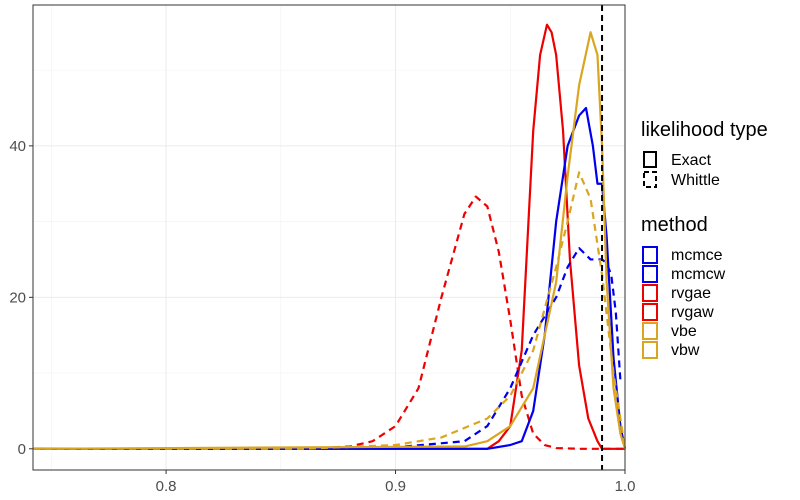 Image resolution: width=800 pixels, height=500 pixels. What do you see at coordinates (692, 312) in the screenshot?
I see `legend-label: rvgaw` at bounding box center [692, 312].